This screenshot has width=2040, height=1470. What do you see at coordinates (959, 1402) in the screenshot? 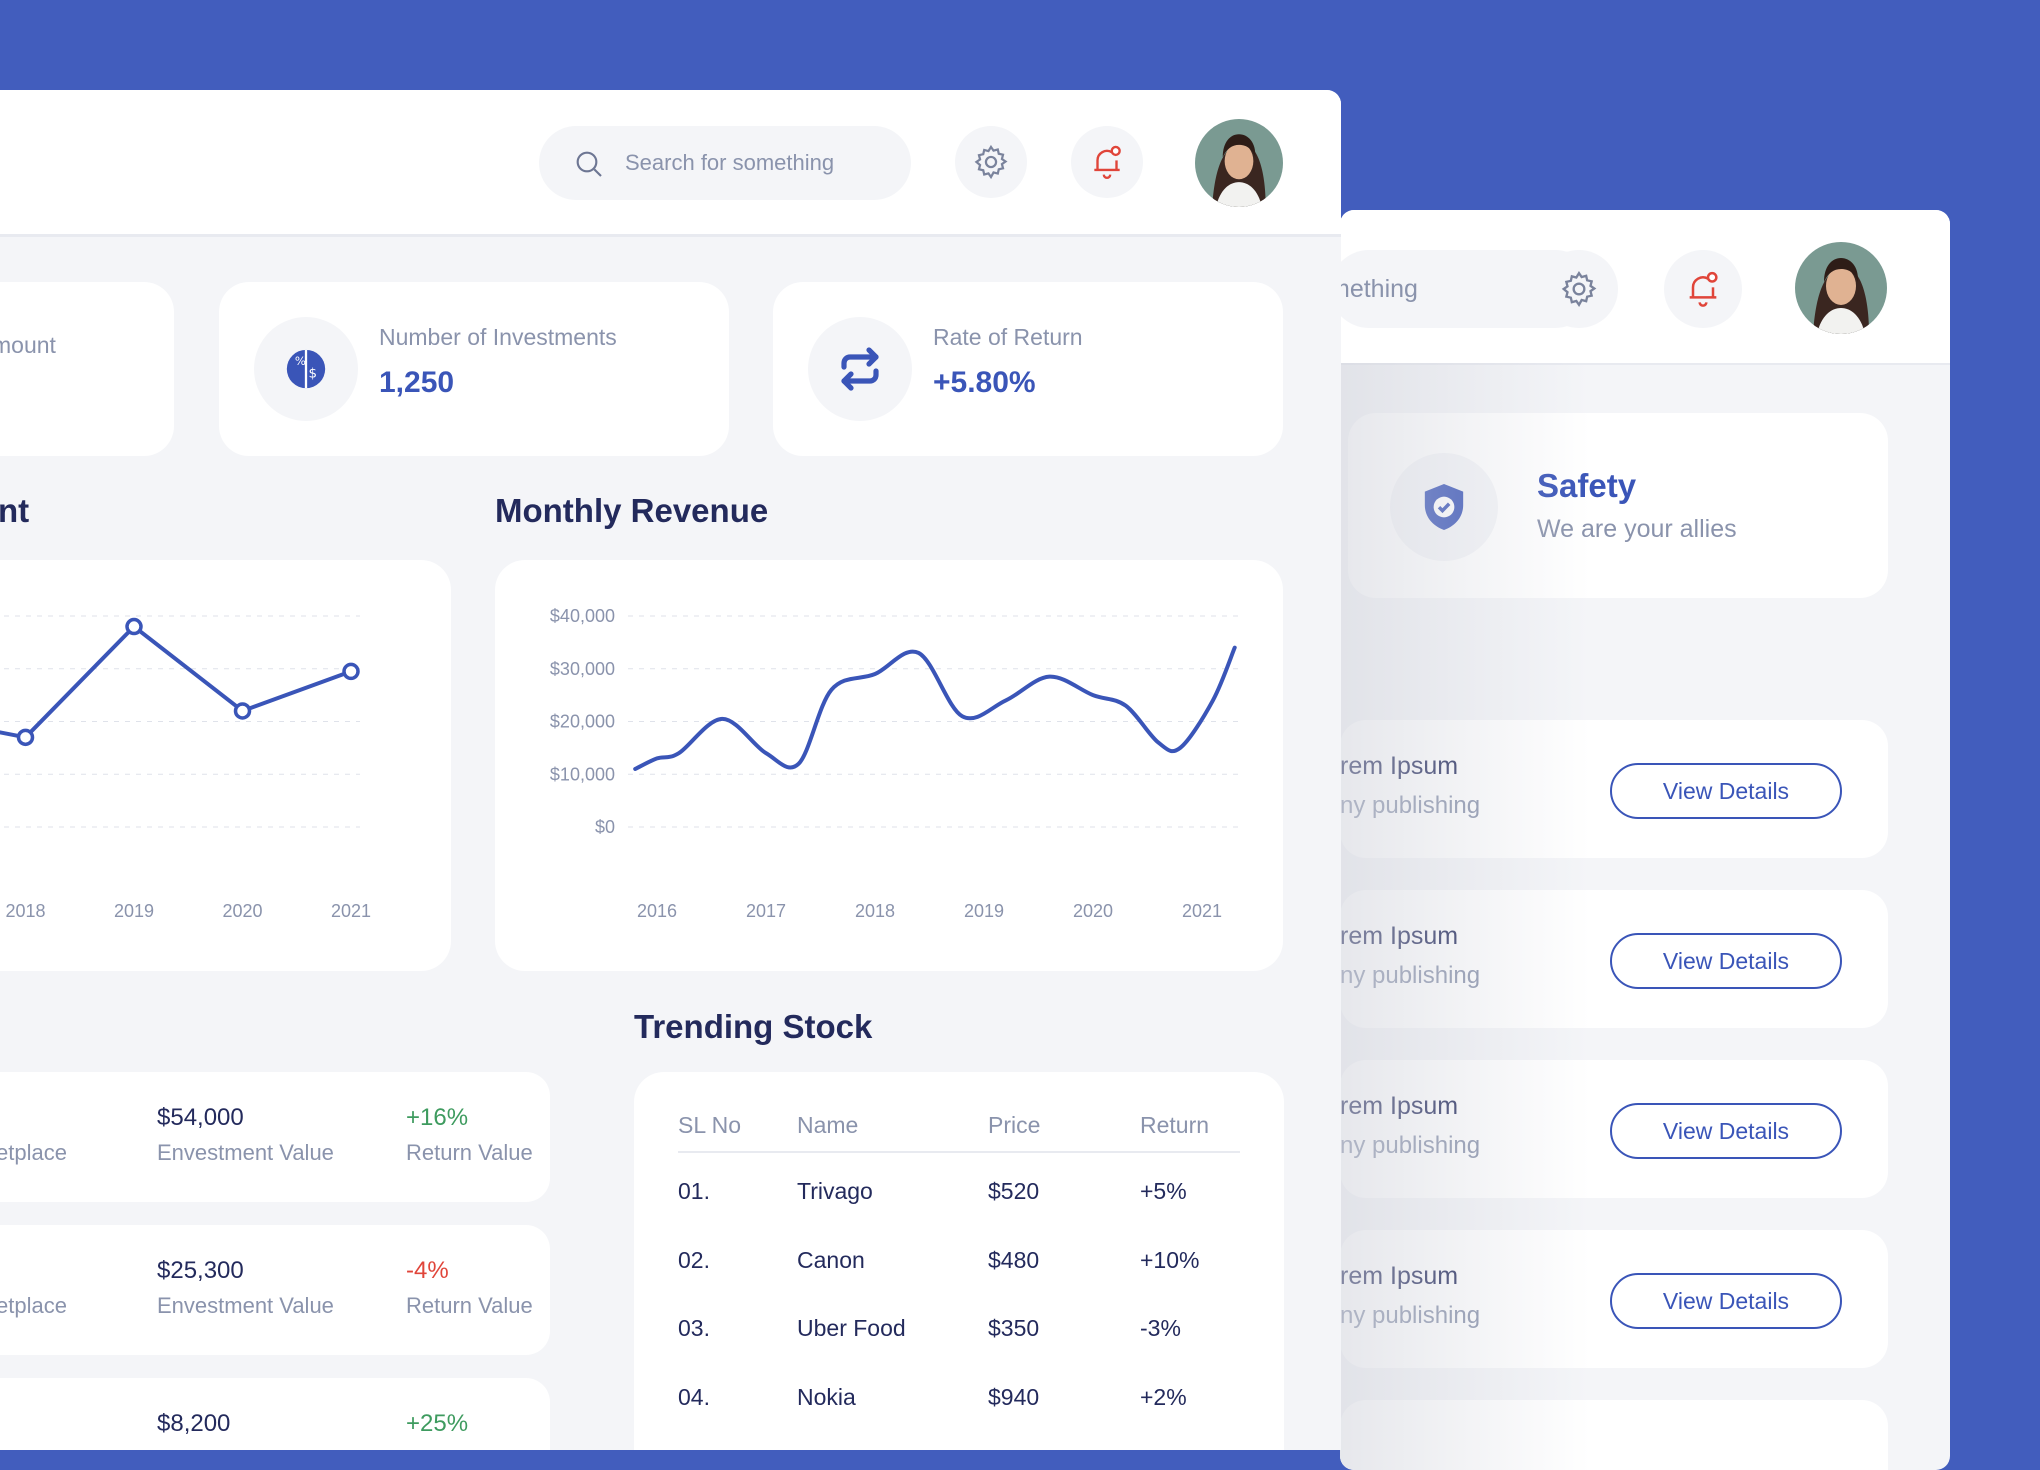
I see `table-row: 04. Nokia $940 +2%` at bounding box center [959, 1402].